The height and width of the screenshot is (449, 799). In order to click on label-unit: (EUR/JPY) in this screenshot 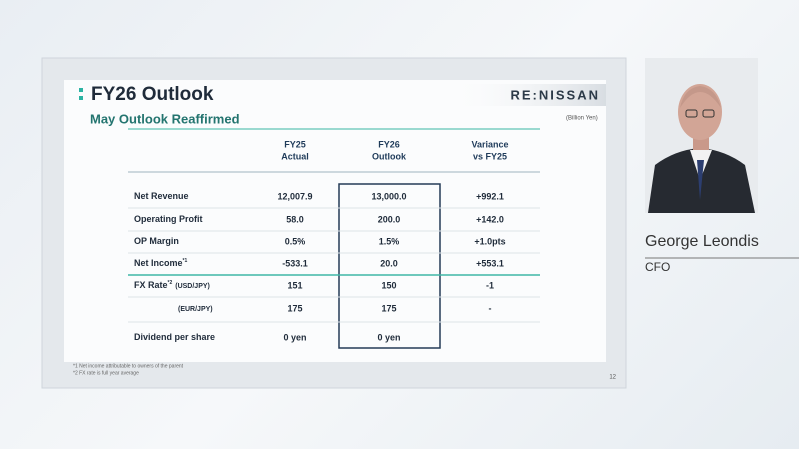, I will do `click(195, 309)`.